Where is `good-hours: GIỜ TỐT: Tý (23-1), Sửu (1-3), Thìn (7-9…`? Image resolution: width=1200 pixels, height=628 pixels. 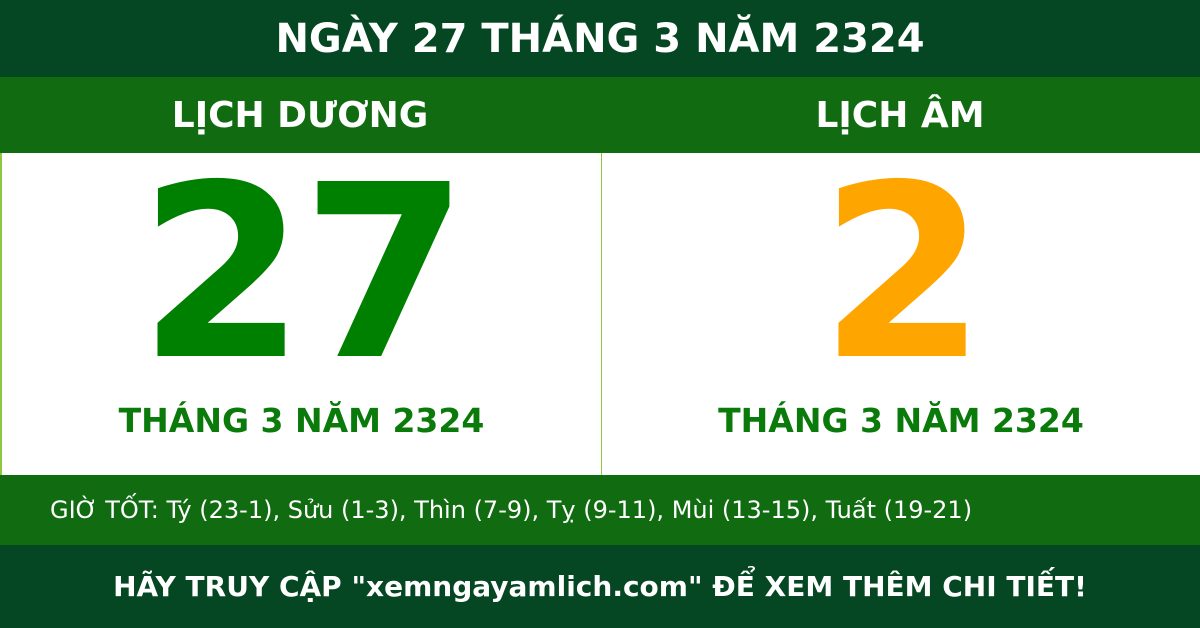 good-hours: GIỜ TỐT: Tý (23-1), Sửu (1-3), Thìn (7-9… is located at coordinates (600, 510).